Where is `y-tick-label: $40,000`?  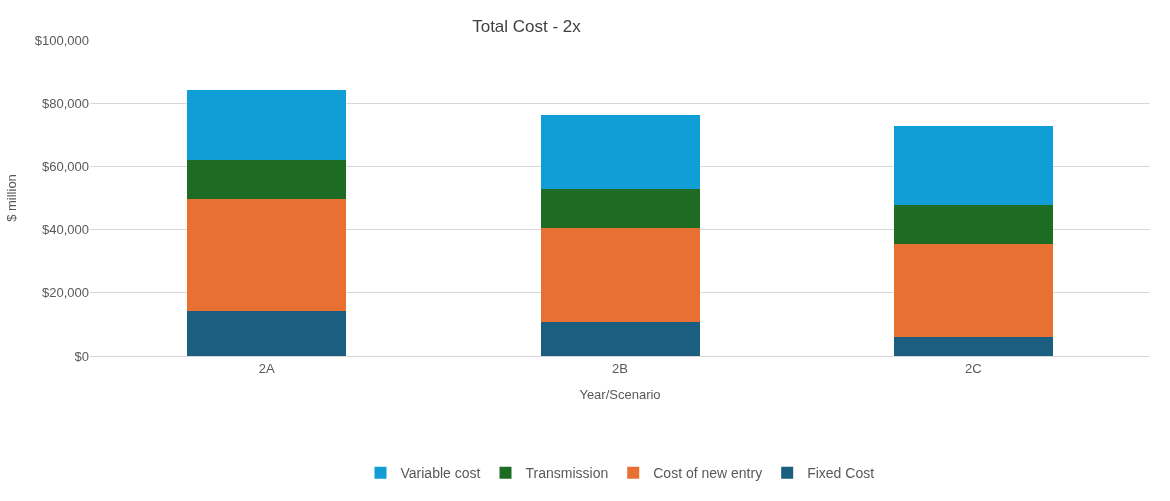
y-tick-label: $40,000 is located at coordinates (65, 230).